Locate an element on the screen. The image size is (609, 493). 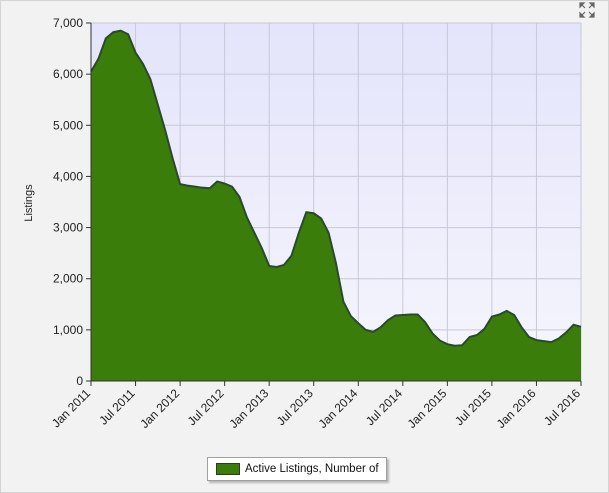
x-tick-label: Jul 2016 is located at coordinates (562, 407).